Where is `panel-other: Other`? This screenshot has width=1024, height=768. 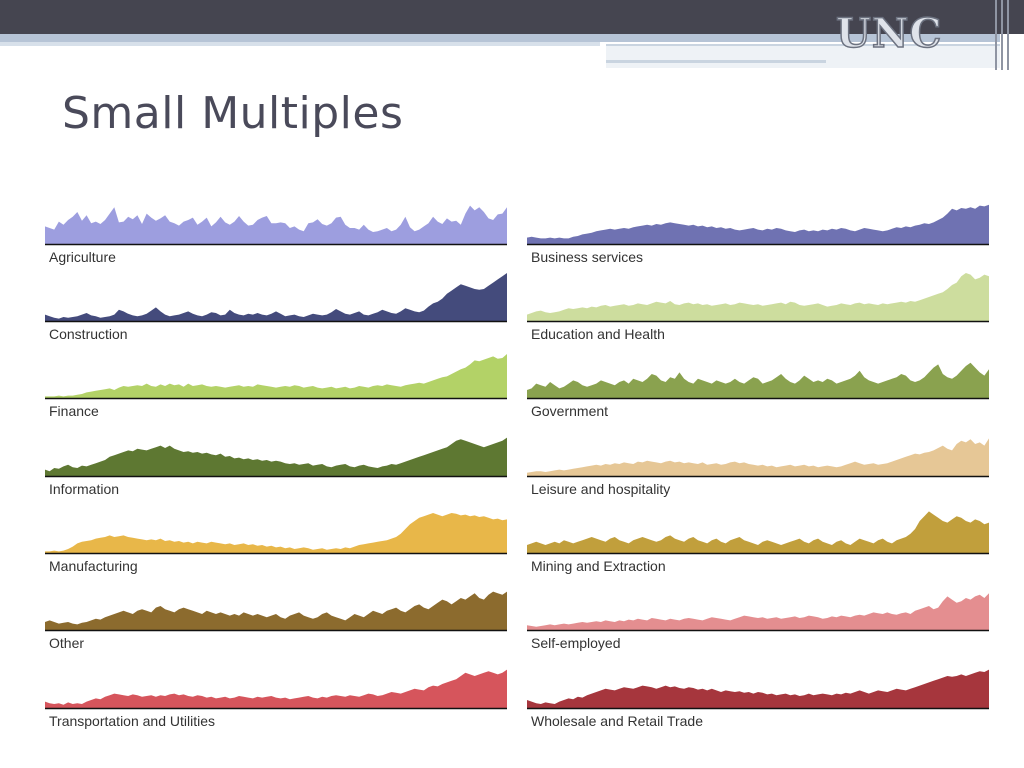 panel-other: Other is located at coordinates (276, 621).